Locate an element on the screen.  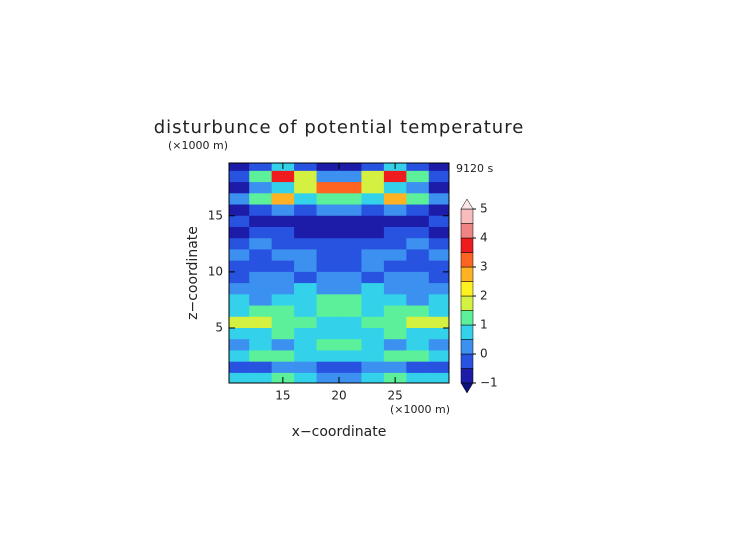
x-tick-label: 15 is located at coordinates (282, 396).